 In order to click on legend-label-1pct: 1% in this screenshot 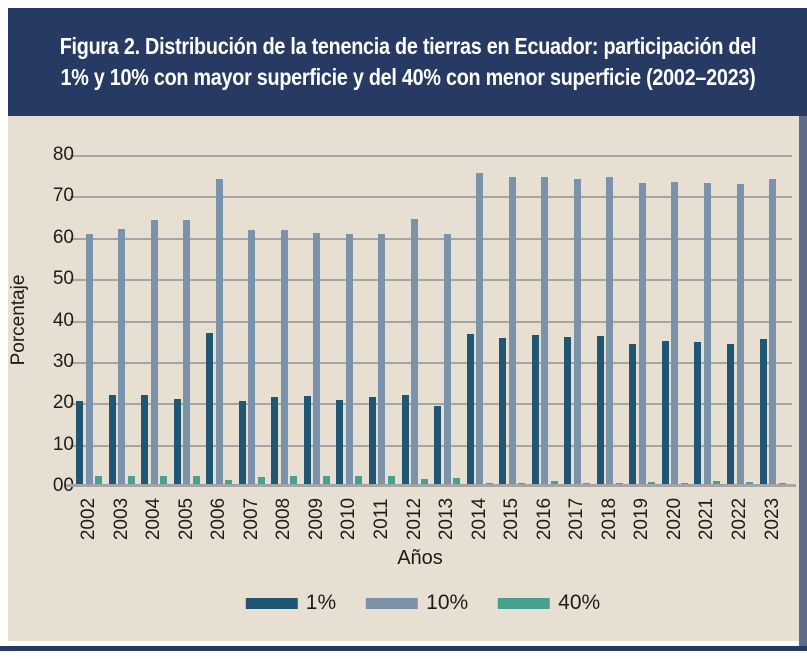, I will do `click(321, 602)`.